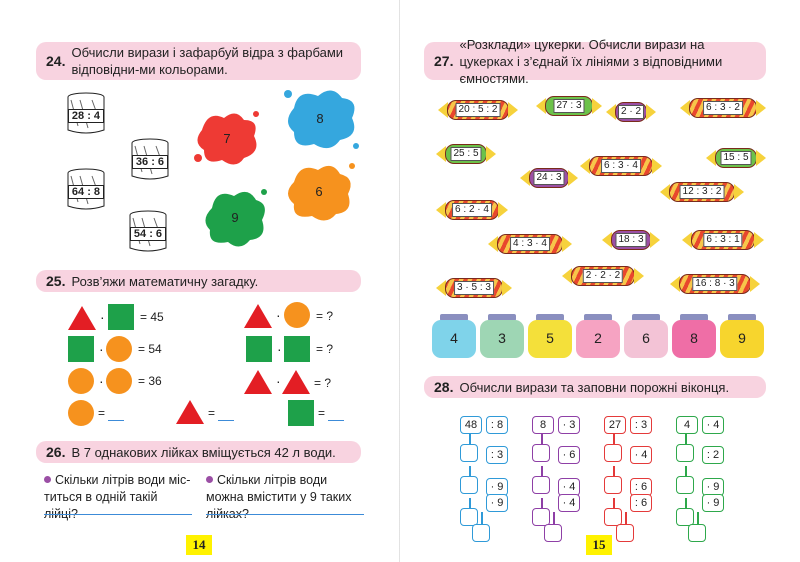 The height and width of the screenshot is (562, 800). Describe the element at coordinates (502, 337) in the screenshot. I see `jar: 3` at that location.